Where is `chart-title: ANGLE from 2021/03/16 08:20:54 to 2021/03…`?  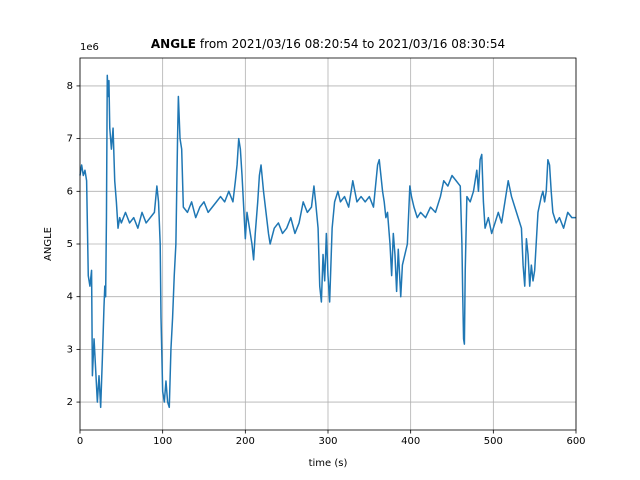 chart-title: ANGLE from 2021/03/16 08:20:54 to 2021/03… is located at coordinates (328, 44).